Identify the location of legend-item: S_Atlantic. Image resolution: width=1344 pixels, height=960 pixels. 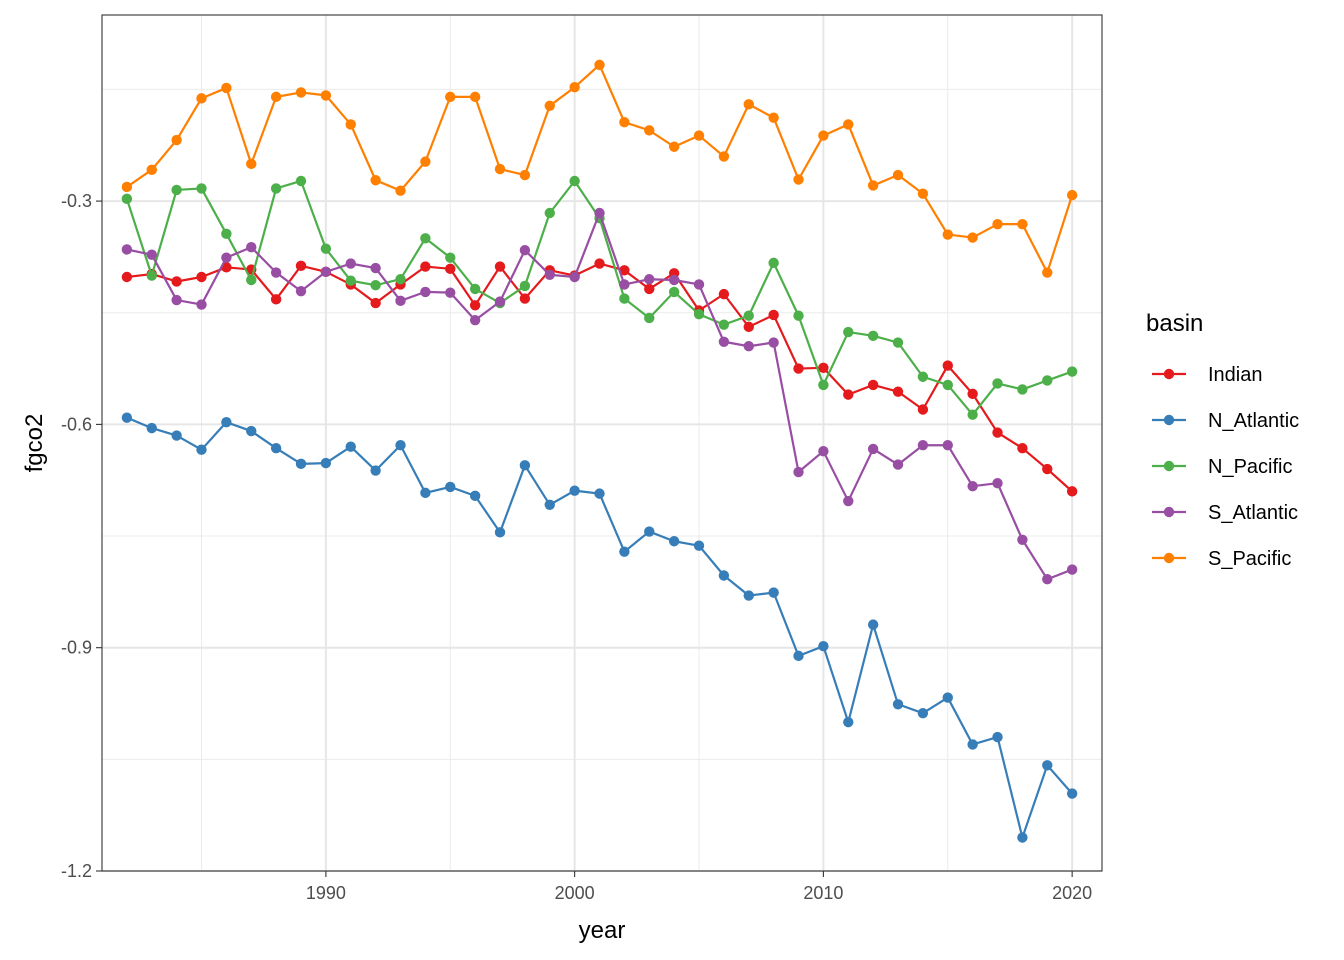
(1225, 513).